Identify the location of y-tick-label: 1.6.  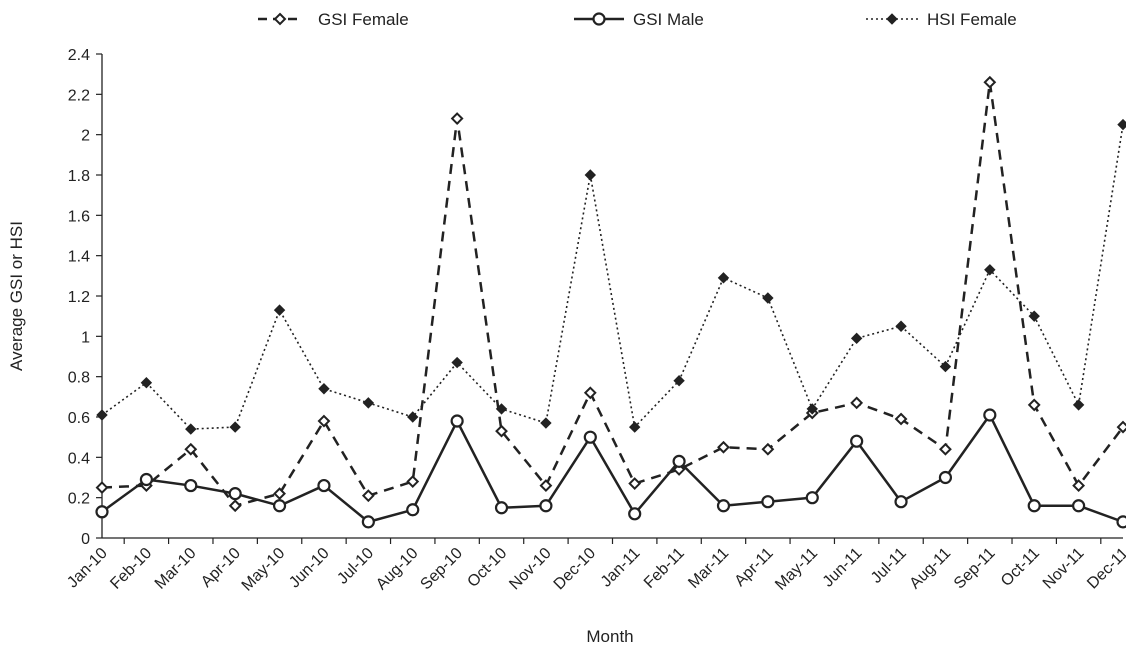
(79, 216).